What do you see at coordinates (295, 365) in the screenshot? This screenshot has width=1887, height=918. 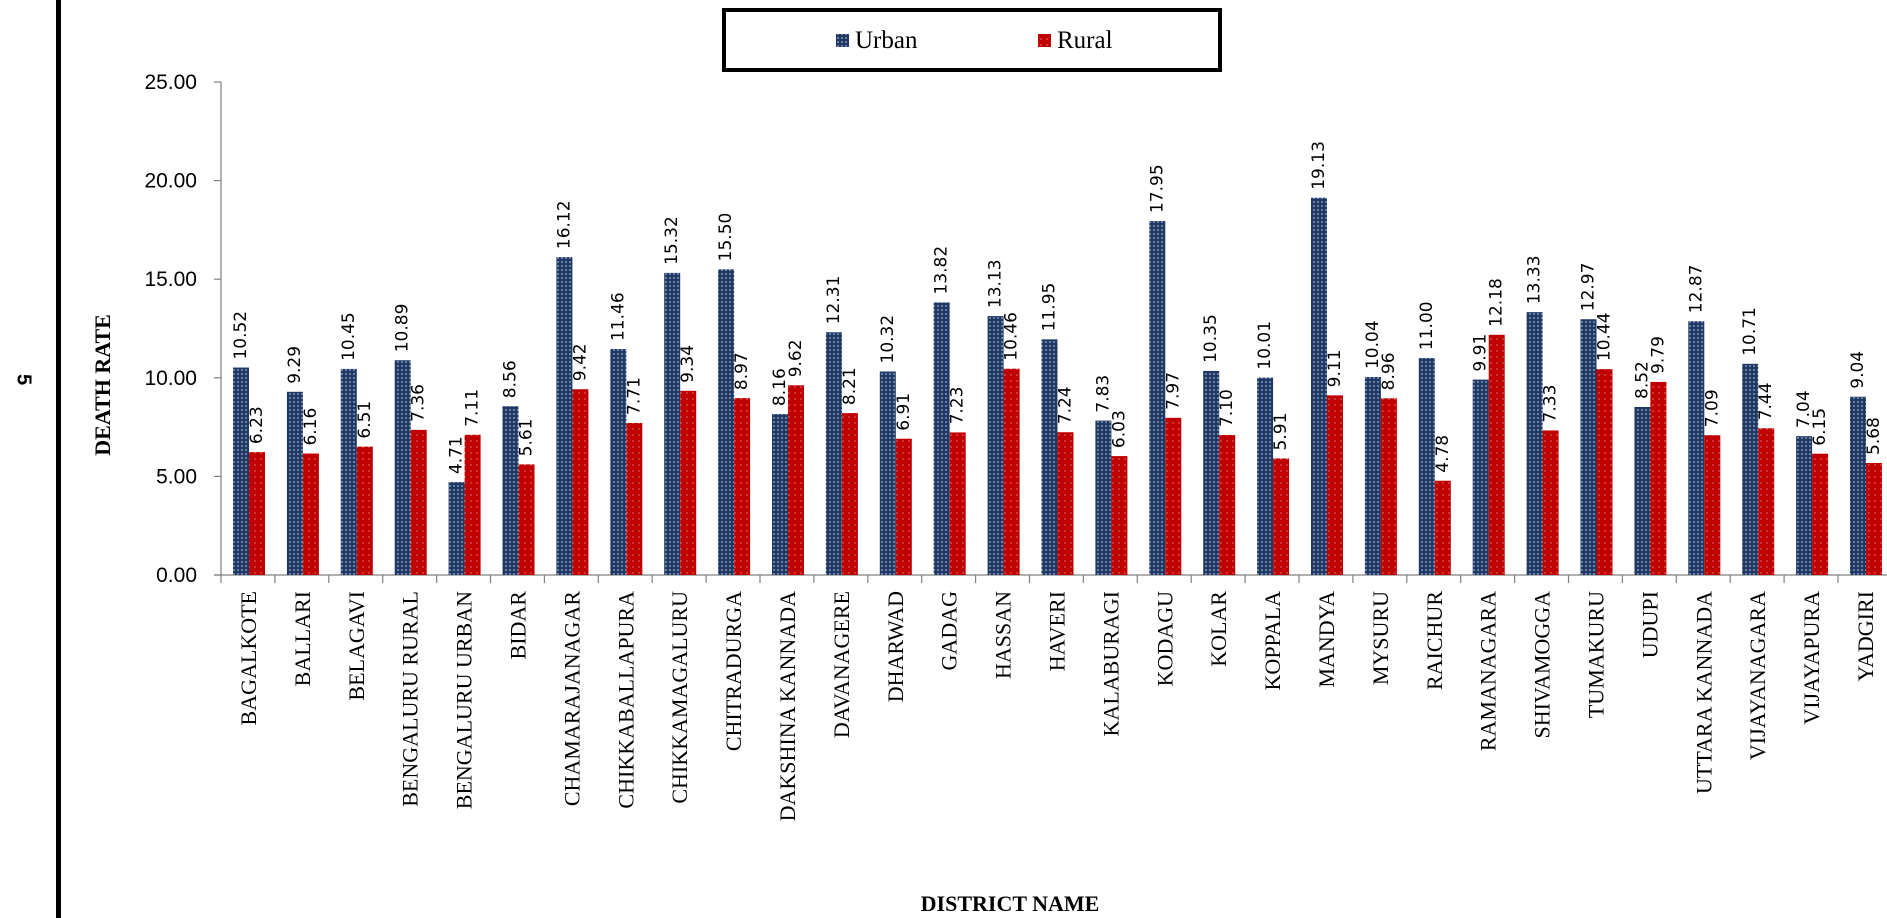 I see `data-label-urban: 9.29` at bounding box center [295, 365].